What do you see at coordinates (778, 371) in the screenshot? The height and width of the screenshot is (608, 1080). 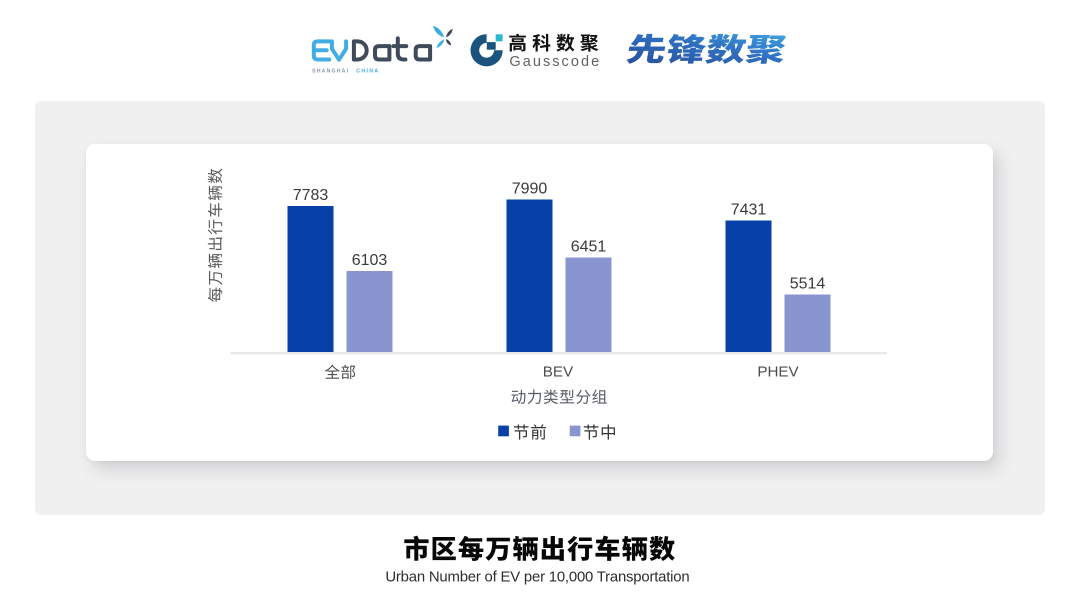 I see `svg-text: PHEV` at bounding box center [778, 371].